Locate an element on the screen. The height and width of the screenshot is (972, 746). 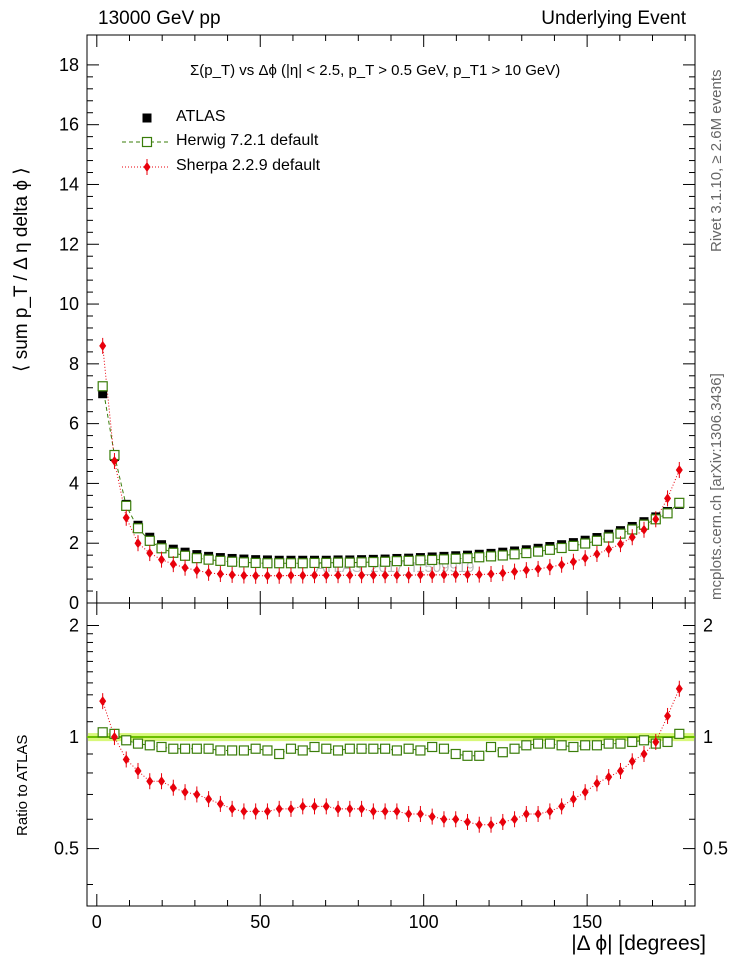
y-tick-label-ratio-right: 1 is located at coordinates (708, 737).